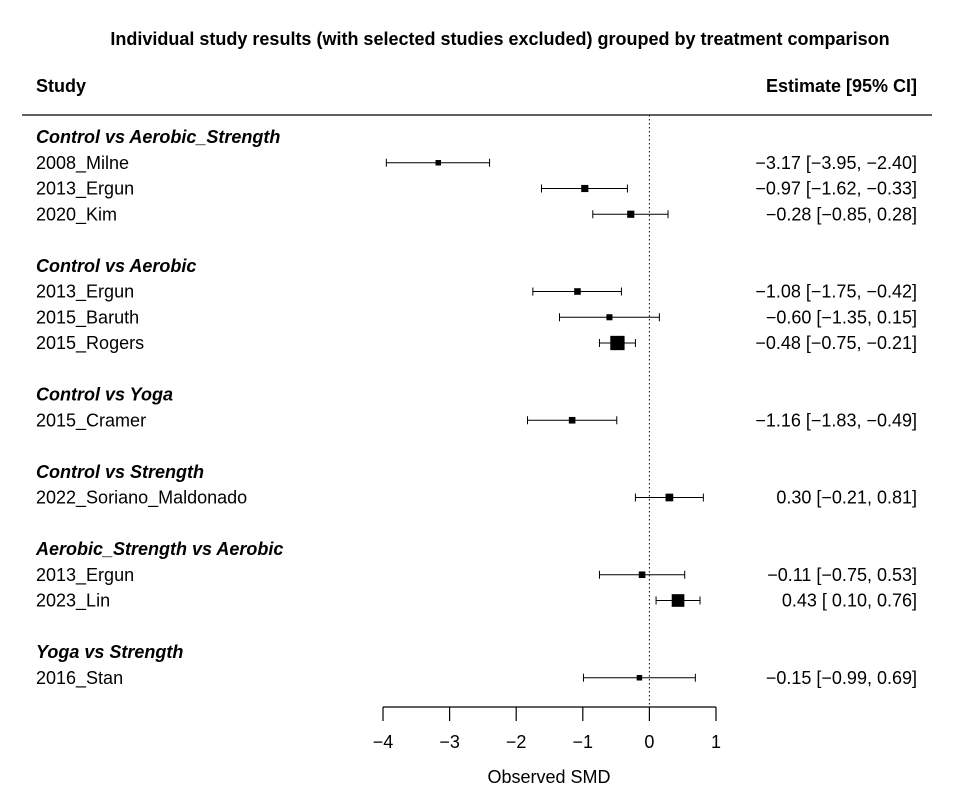  What do you see at coordinates (383, 742) in the screenshot?
I see `x-tick-label: −4` at bounding box center [383, 742].